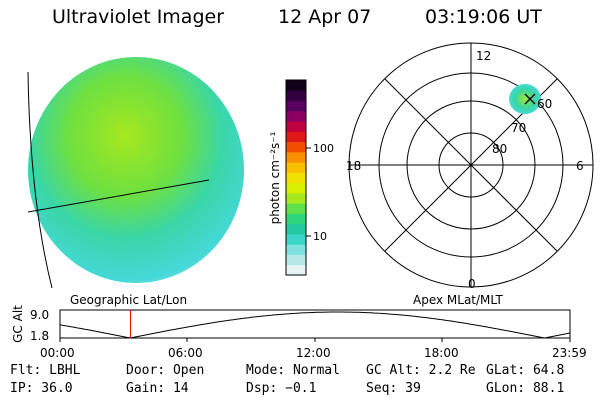 The height and width of the screenshot is (400, 600). I want to click on mlat-label-60: 60, so click(544, 104).